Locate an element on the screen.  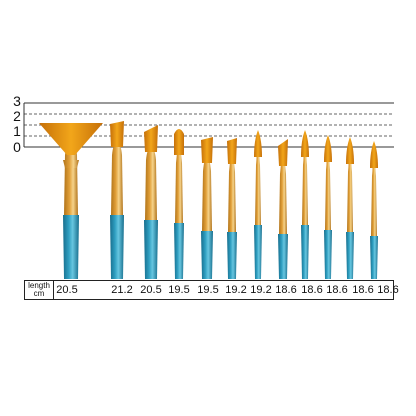
brush-3-angled is located at coordinates (151, 202).